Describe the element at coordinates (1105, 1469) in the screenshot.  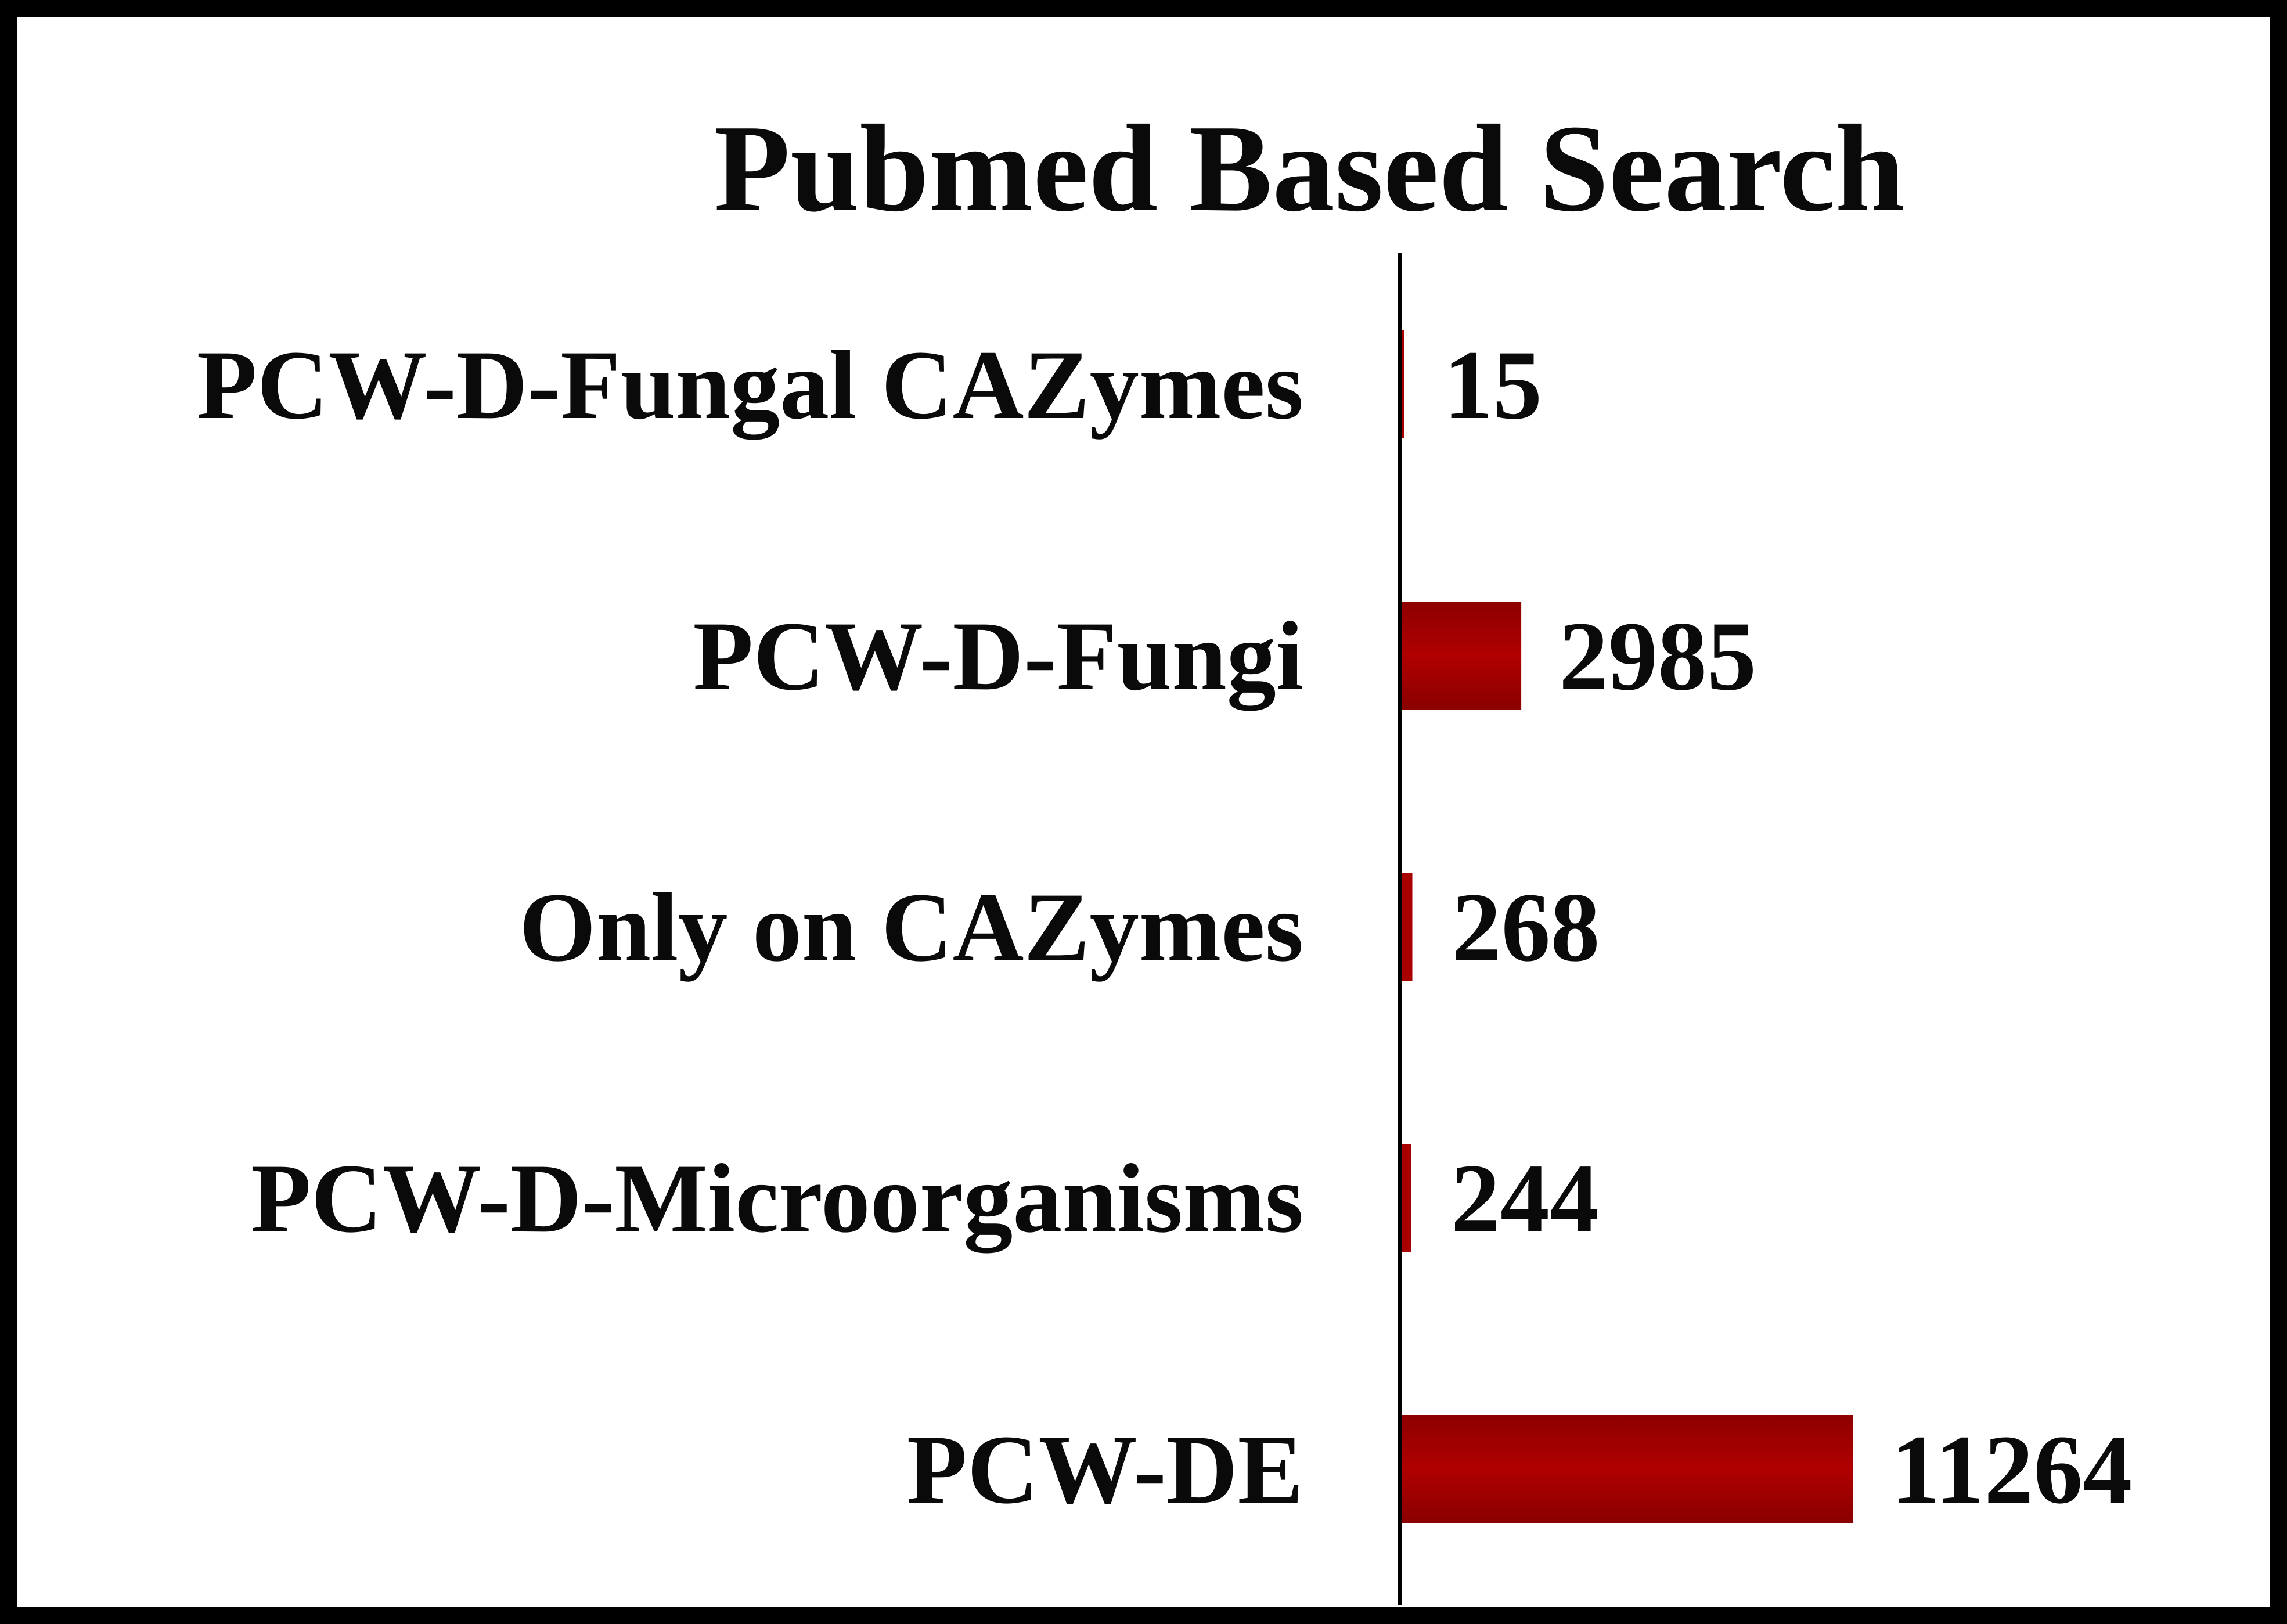
I see `category-label: PCW-DE` at that location.